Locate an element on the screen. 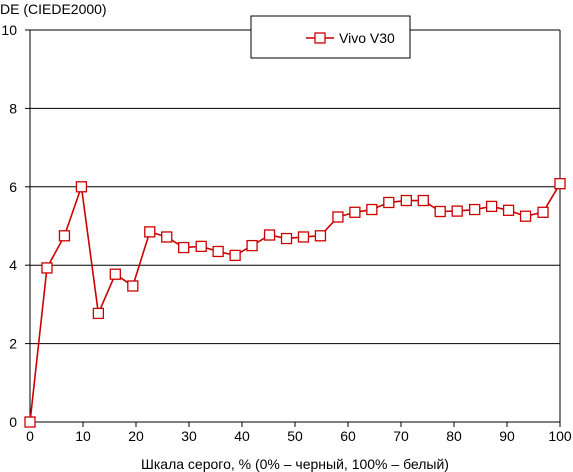 This screenshot has width=573, height=472. y-tick-label: 2 is located at coordinates (13, 344).